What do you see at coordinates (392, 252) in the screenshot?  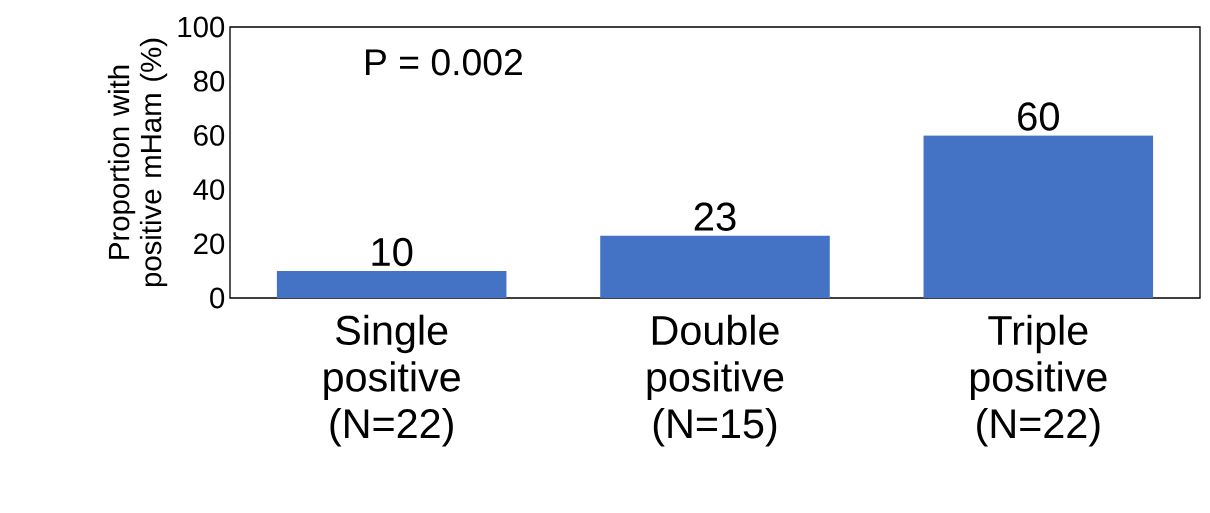 I see `data-label: 10` at bounding box center [392, 252].